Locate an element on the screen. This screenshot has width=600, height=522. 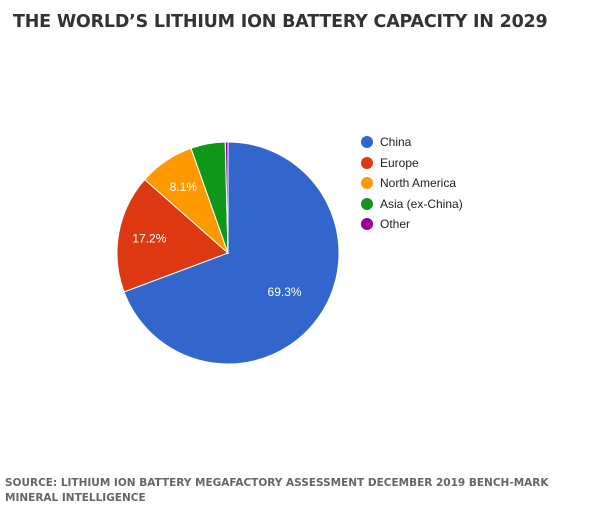
legend-item-north-america: North America is located at coordinates (412, 183).